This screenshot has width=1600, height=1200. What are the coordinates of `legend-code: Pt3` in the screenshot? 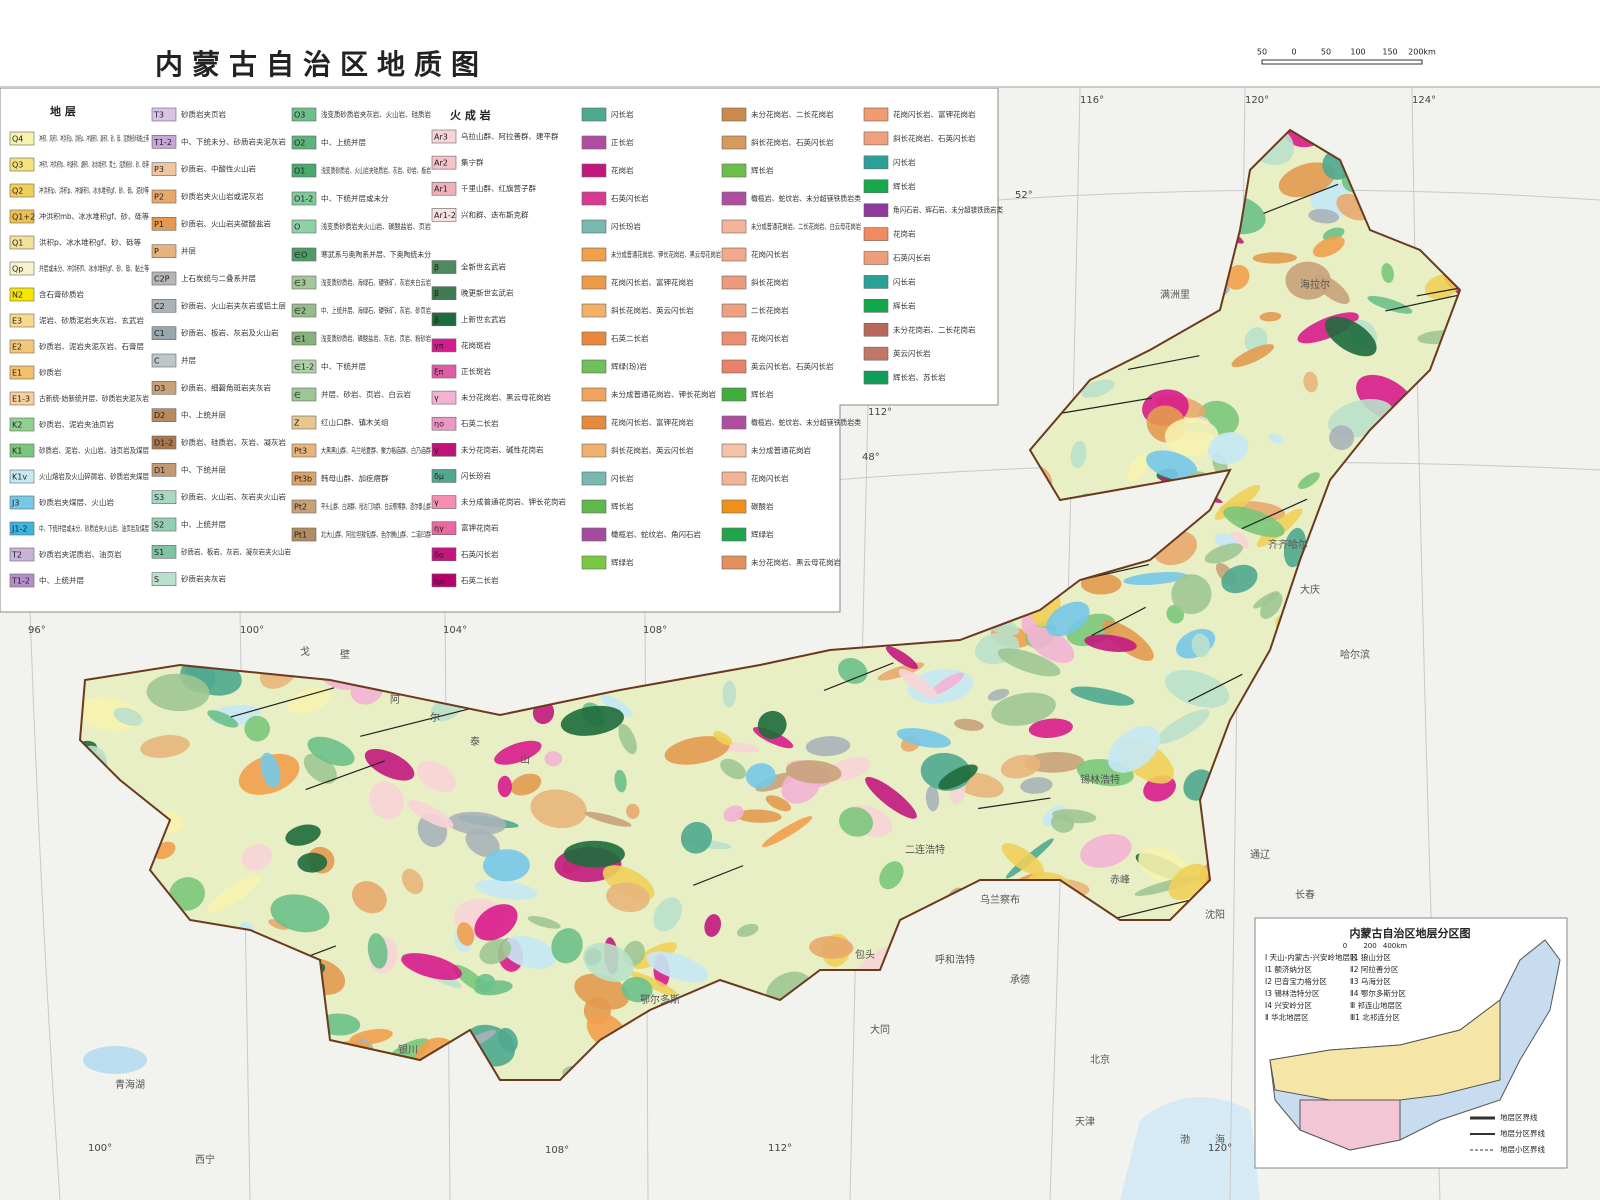 It's located at (300, 451).